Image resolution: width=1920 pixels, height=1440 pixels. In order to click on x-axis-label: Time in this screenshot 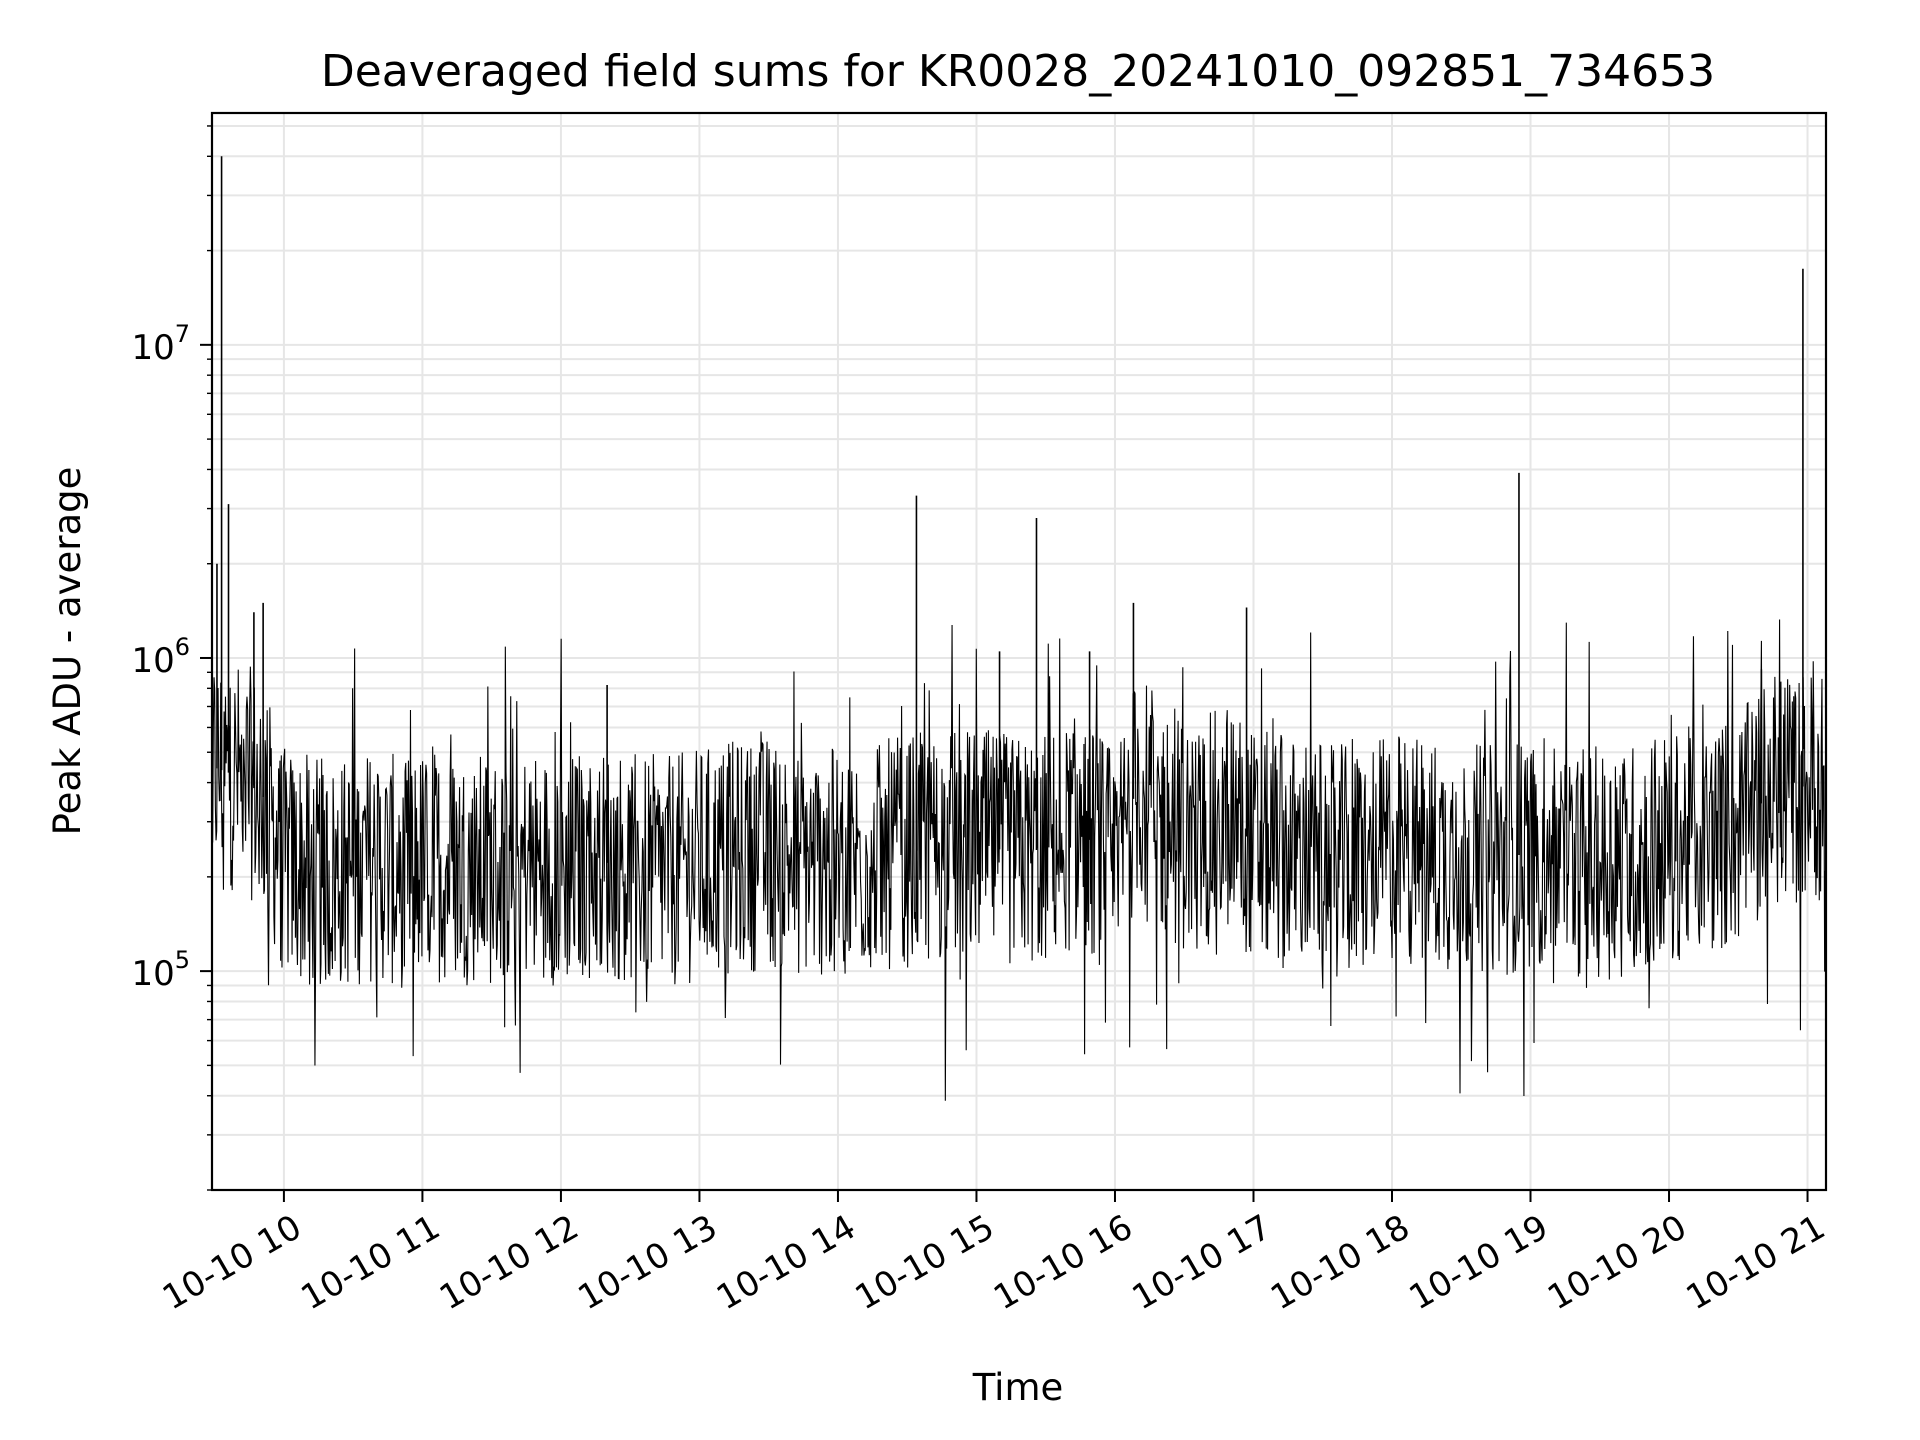, I will do `click(1018, 1387)`.